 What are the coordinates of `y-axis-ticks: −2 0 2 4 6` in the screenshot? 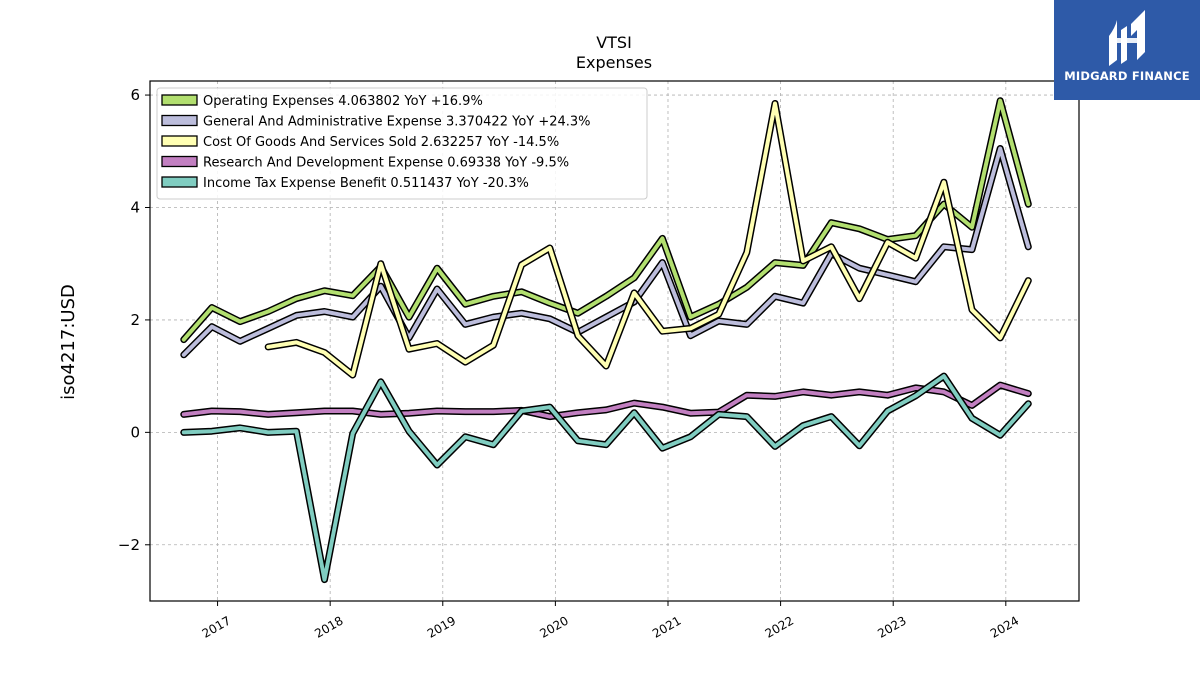 It's located at (134, 320).